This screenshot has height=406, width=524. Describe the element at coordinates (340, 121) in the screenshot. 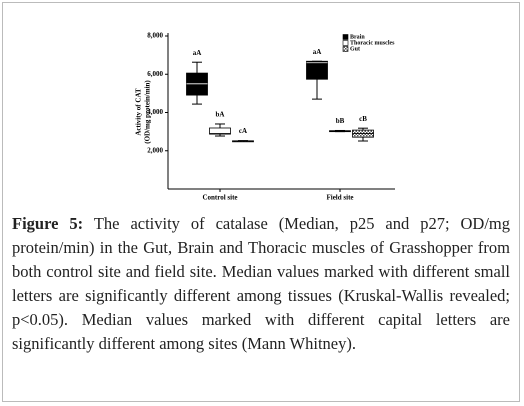

I see `group-label: bB` at that location.